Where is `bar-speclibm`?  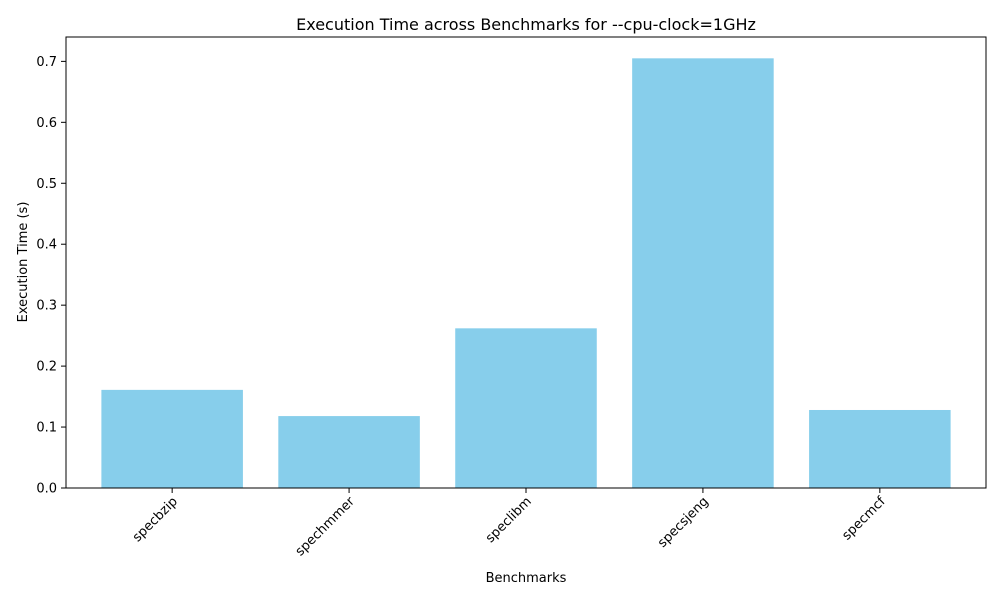
bar-speclibm is located at coordinates (526, 408).